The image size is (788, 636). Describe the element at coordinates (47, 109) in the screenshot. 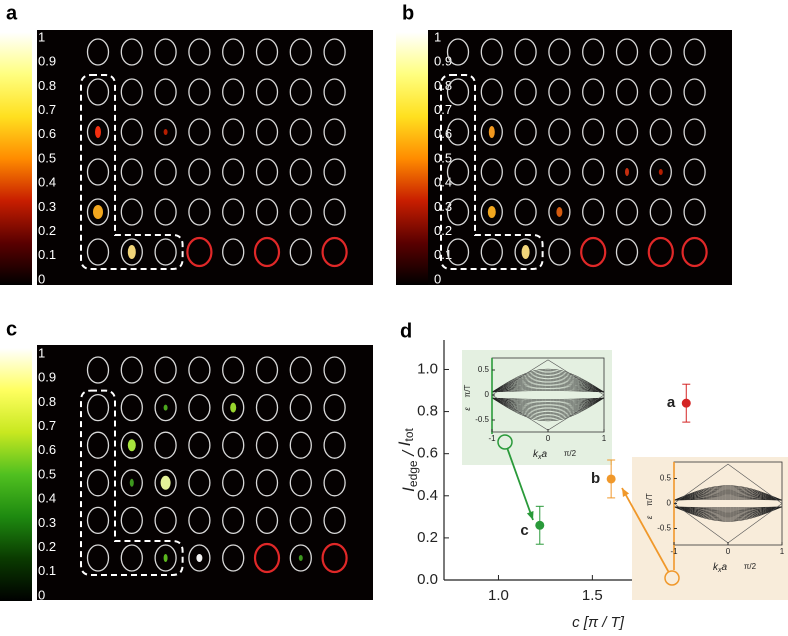

I see `colorbar-tick-label: 0.7` at that location.